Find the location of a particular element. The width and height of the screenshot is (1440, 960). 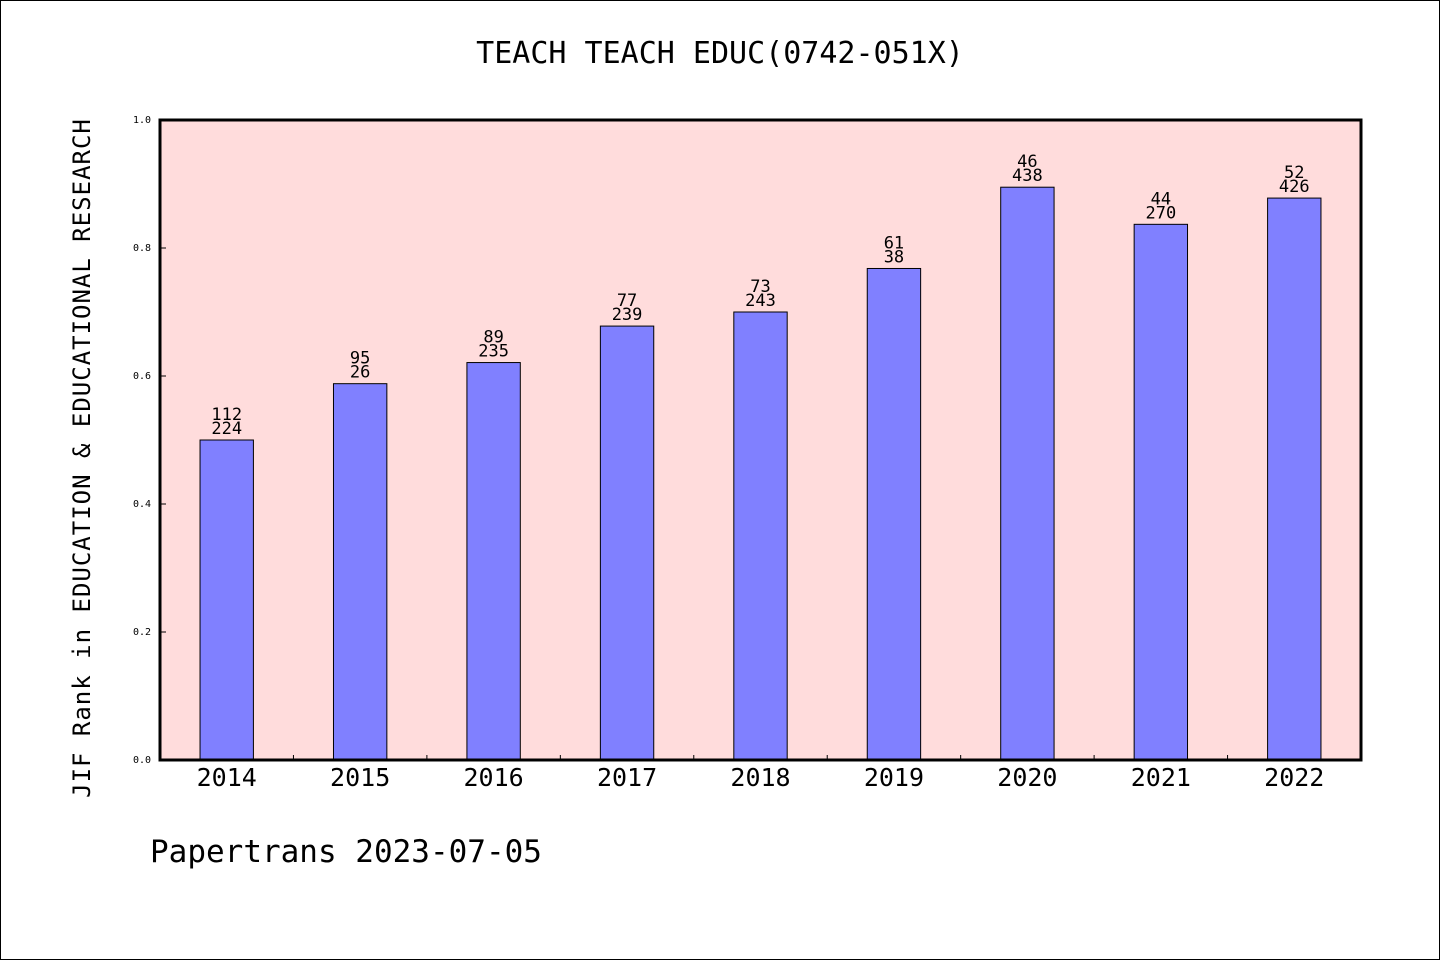

bar-total-label: 438 is located at coordinates (1027, 176).